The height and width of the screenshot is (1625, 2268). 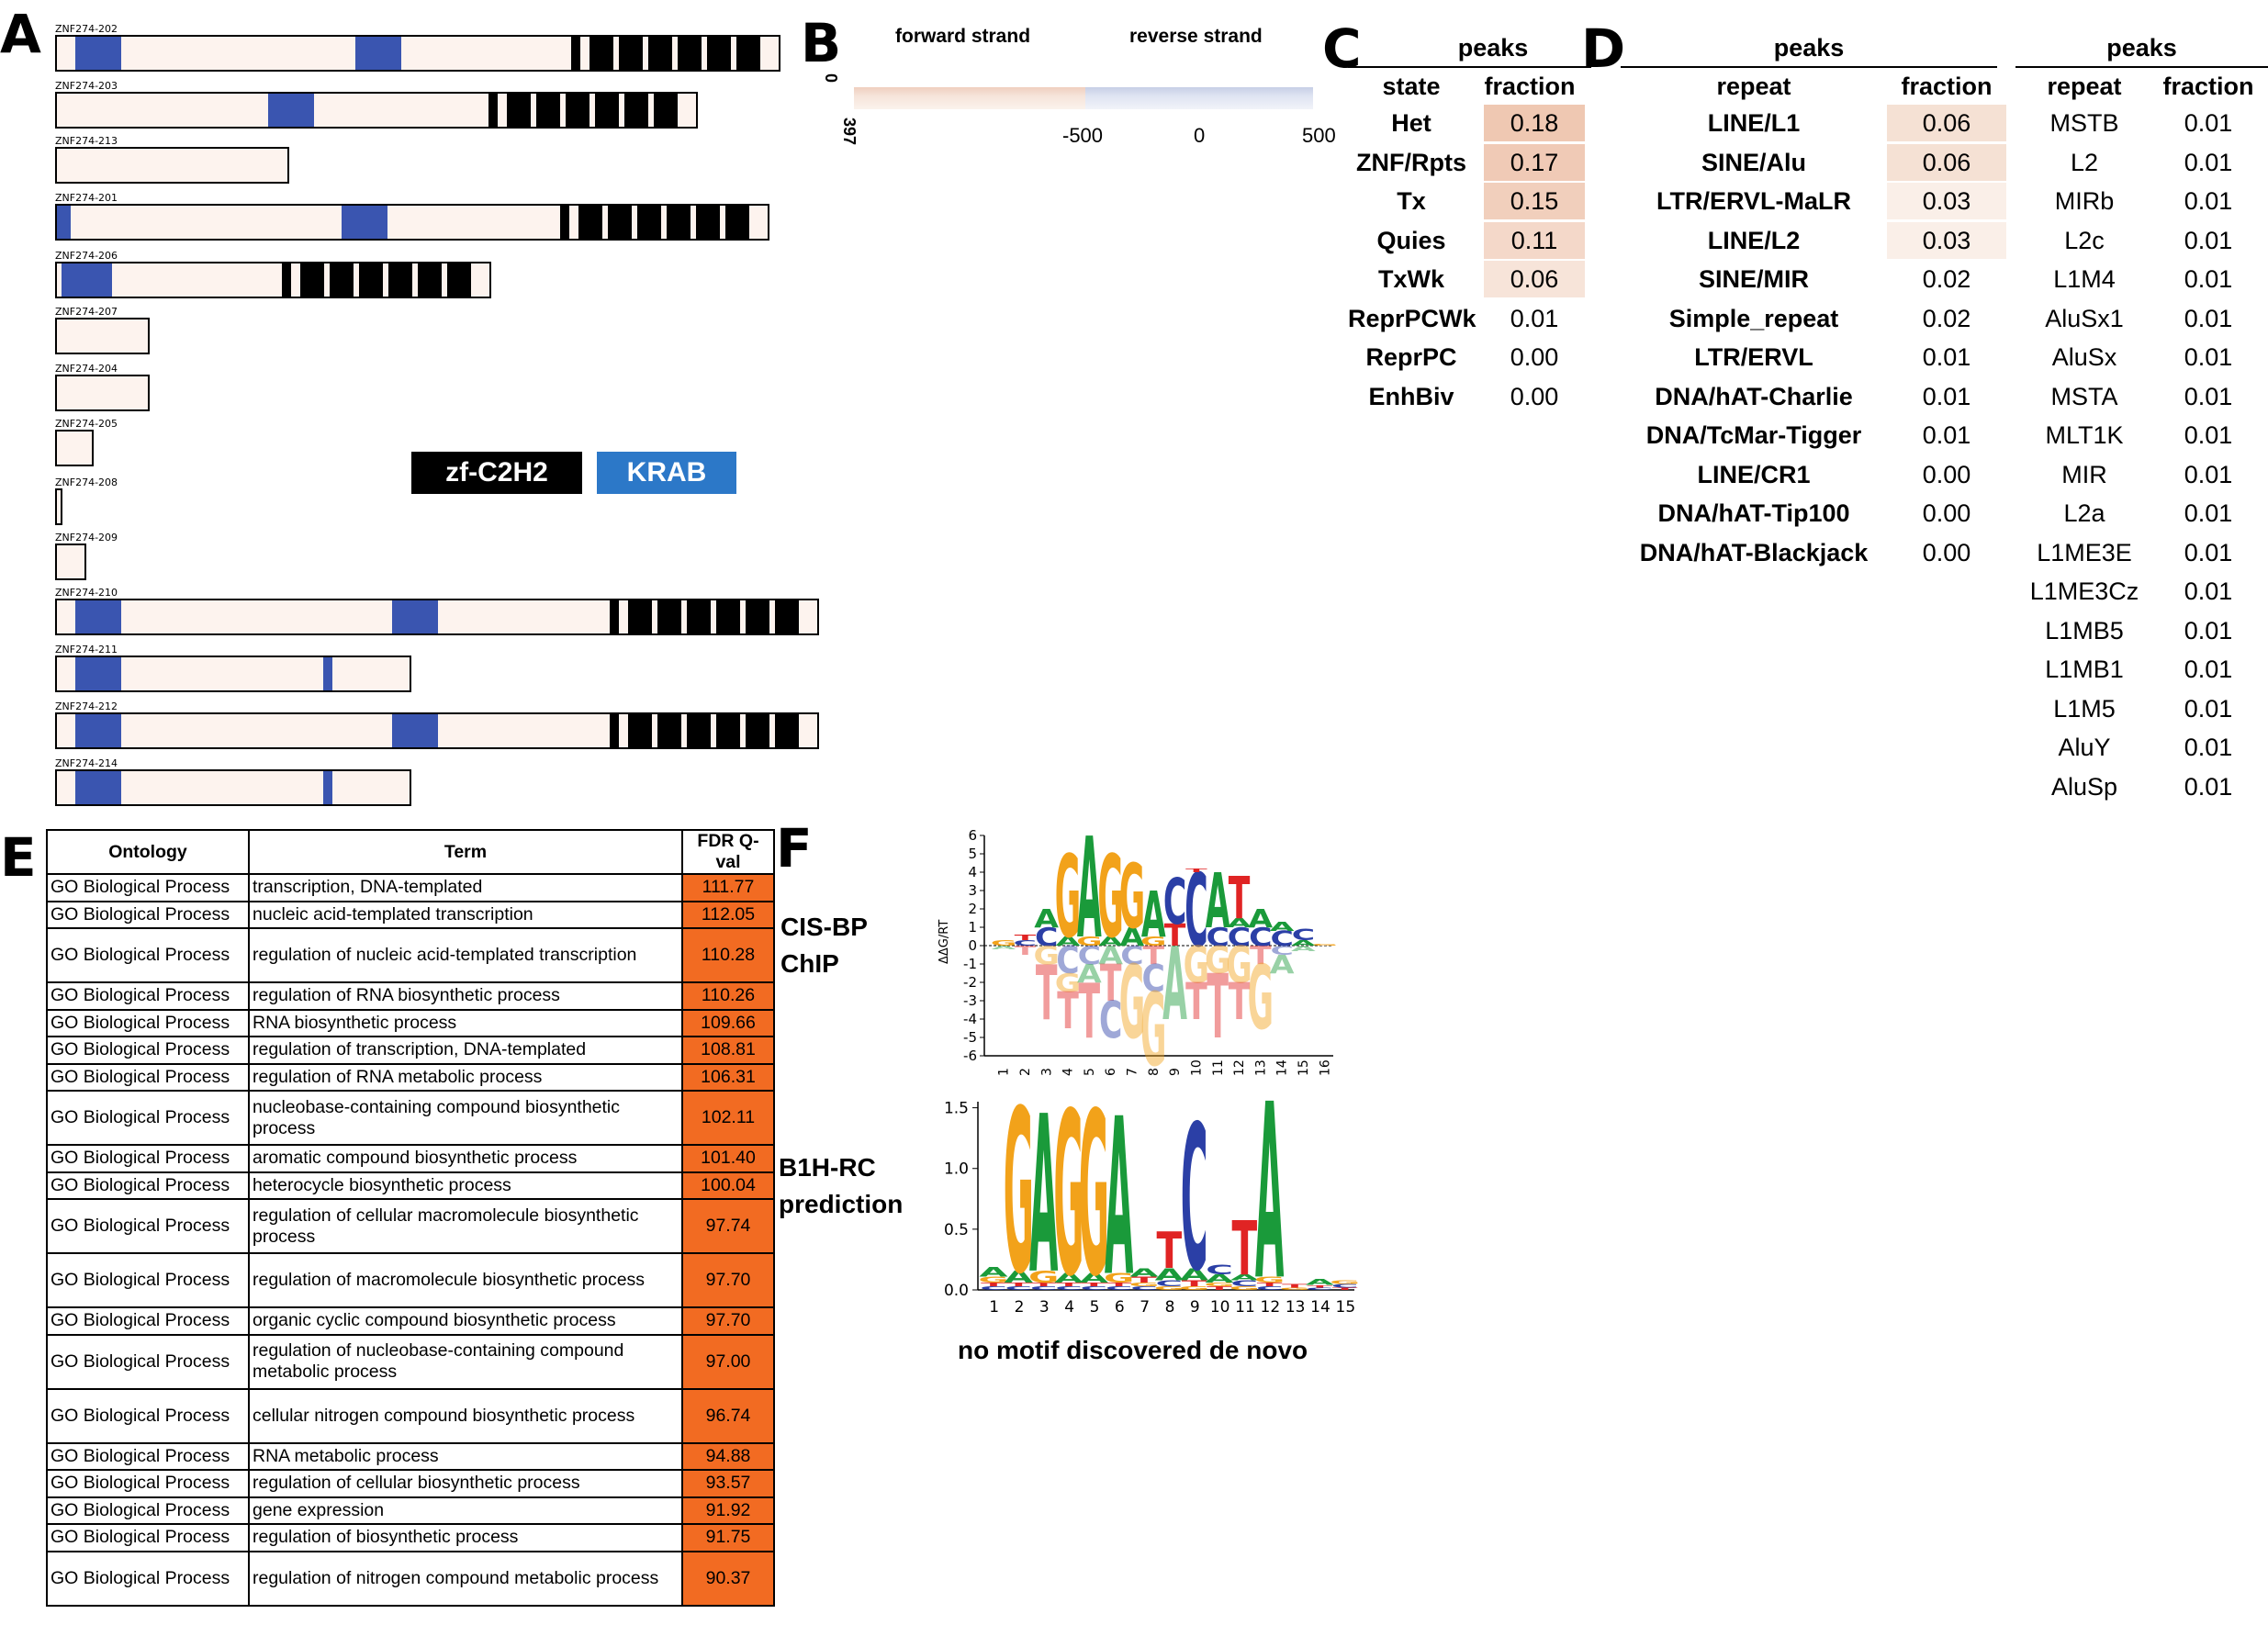 I want to click on fdr-cell: 90.37, so click(x=728, y=1578).